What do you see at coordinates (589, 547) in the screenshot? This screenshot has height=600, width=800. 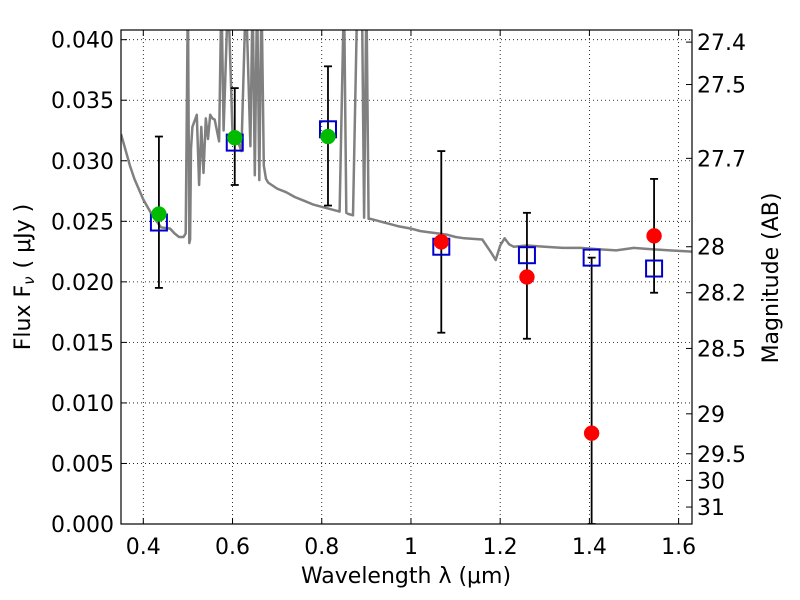 I see `x-tick-label: 1.4` at bounding box center [589, 547].